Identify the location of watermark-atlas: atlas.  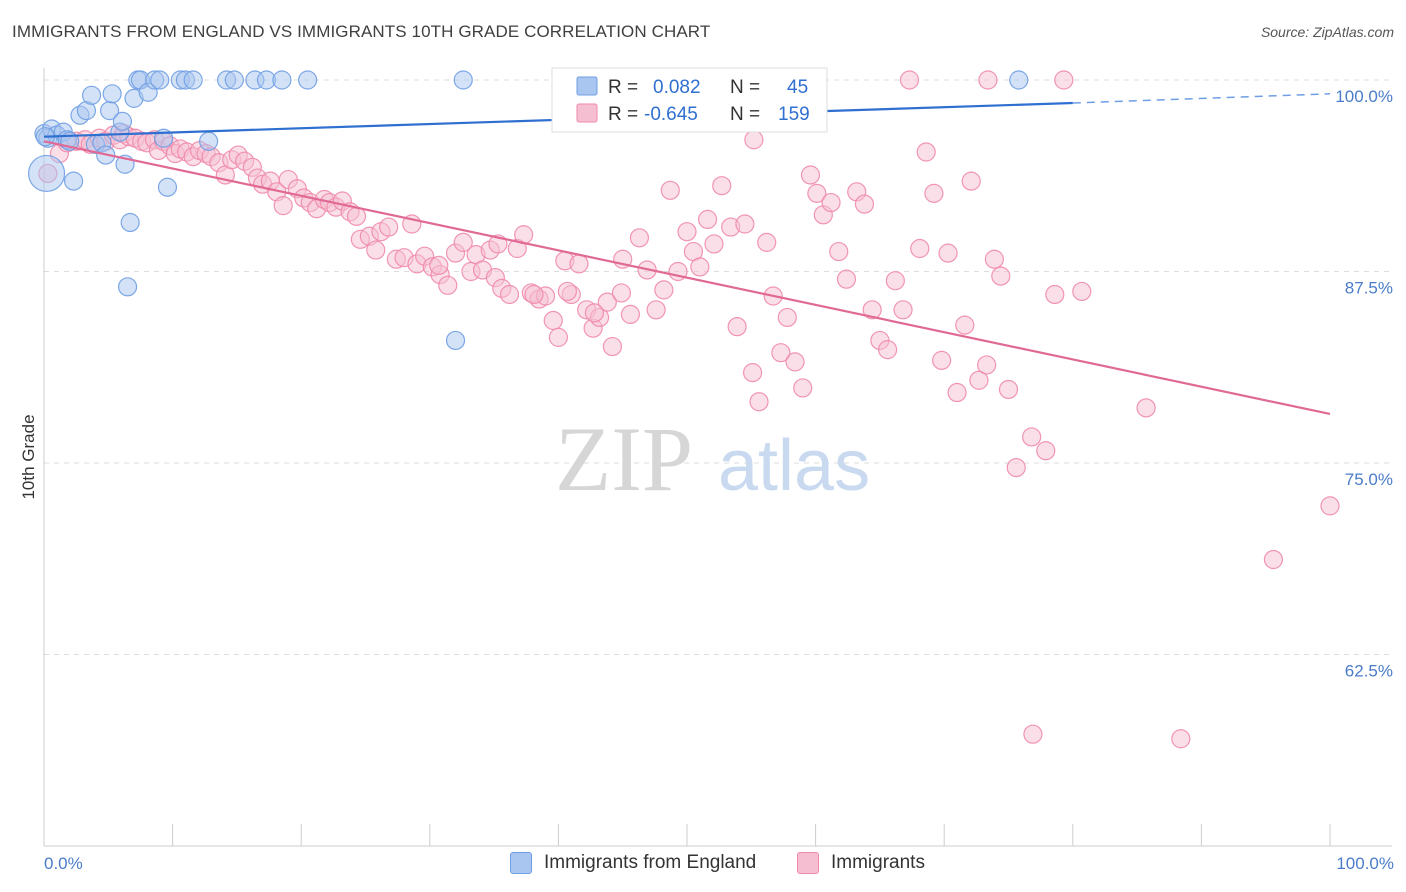
(794, 466).